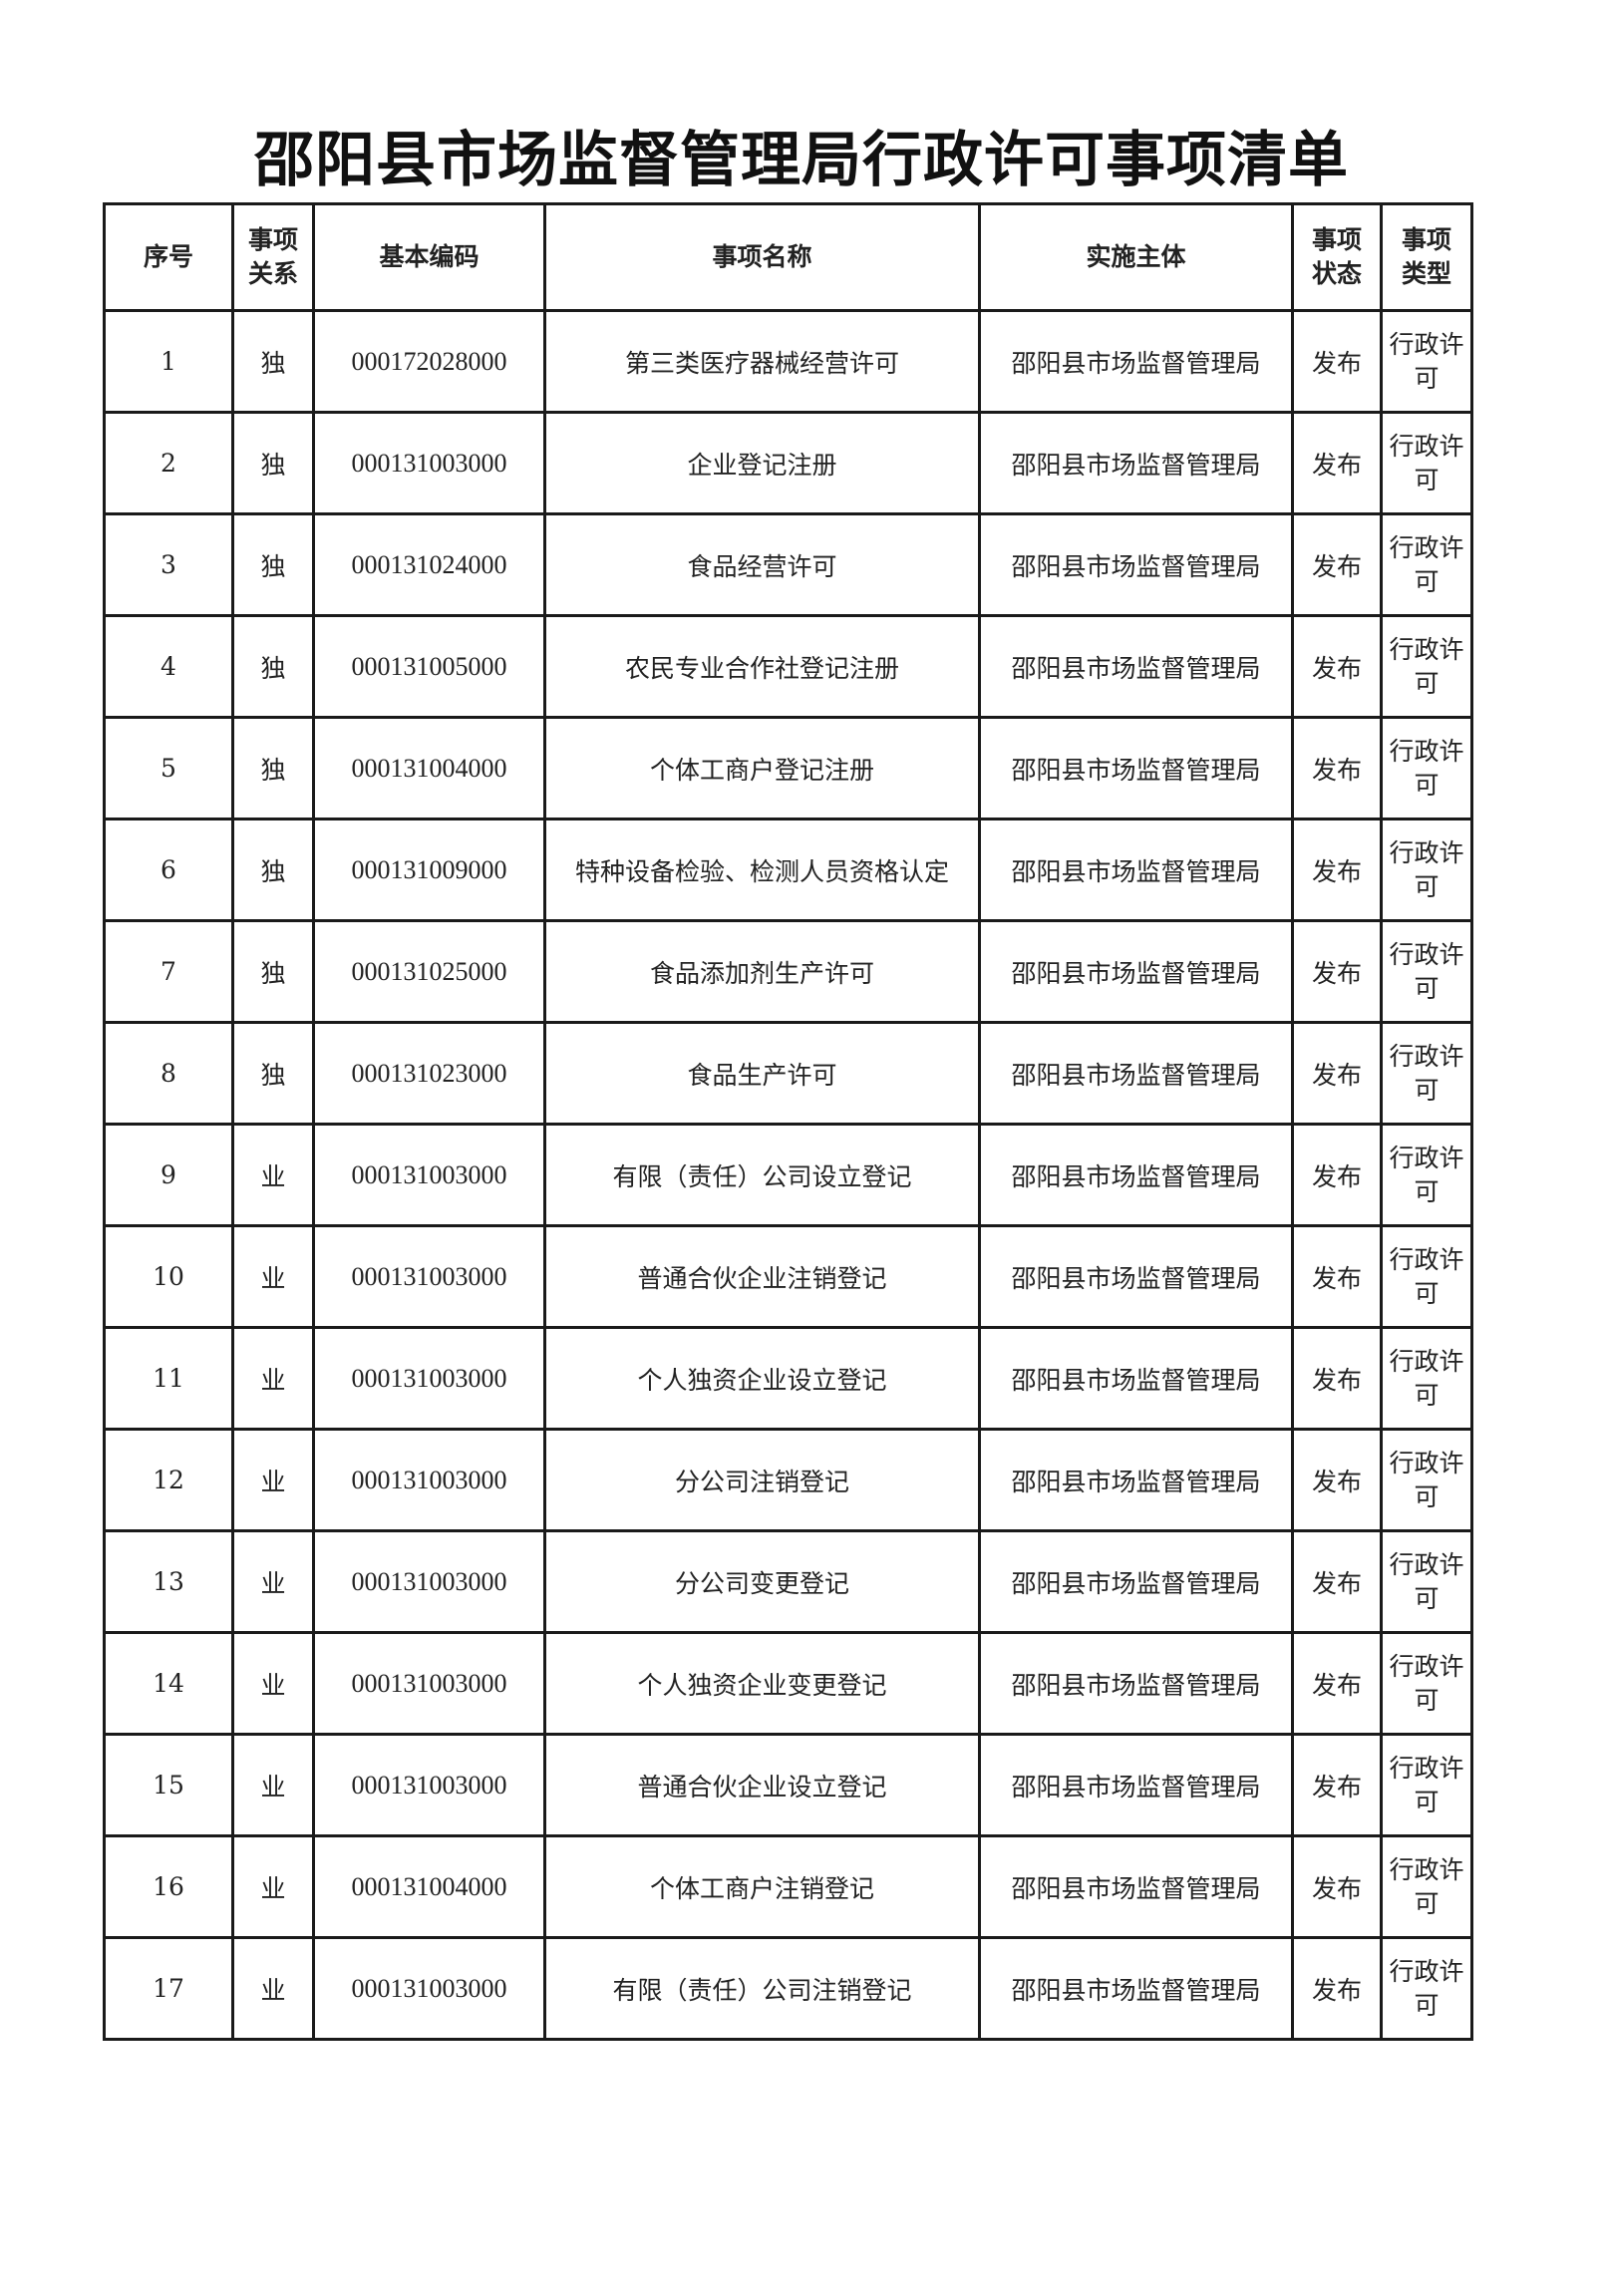 The height and width of the screenshot is (2296, 1603). Describe the element at coordinates (762, 1683) in the screenshot. I see `cell-item-name: 个人独资企业变更登记` at that location.